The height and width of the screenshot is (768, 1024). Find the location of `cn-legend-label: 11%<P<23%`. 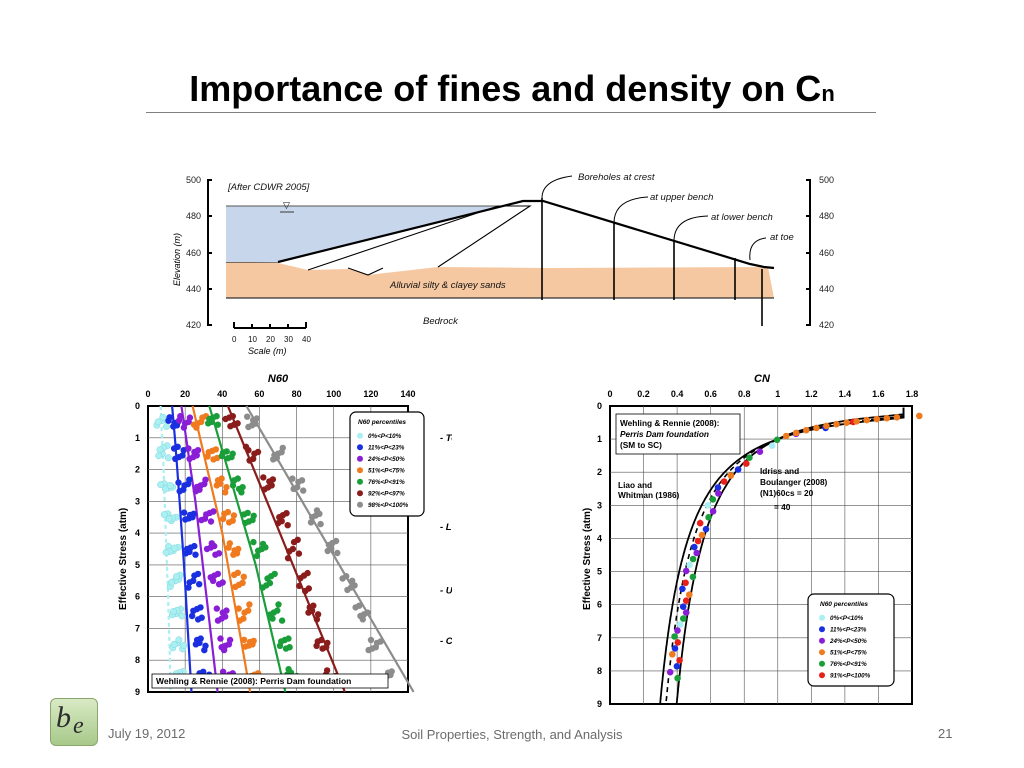

cn-legend-label: 11%<P<23% is located at coordinates (848, 630).